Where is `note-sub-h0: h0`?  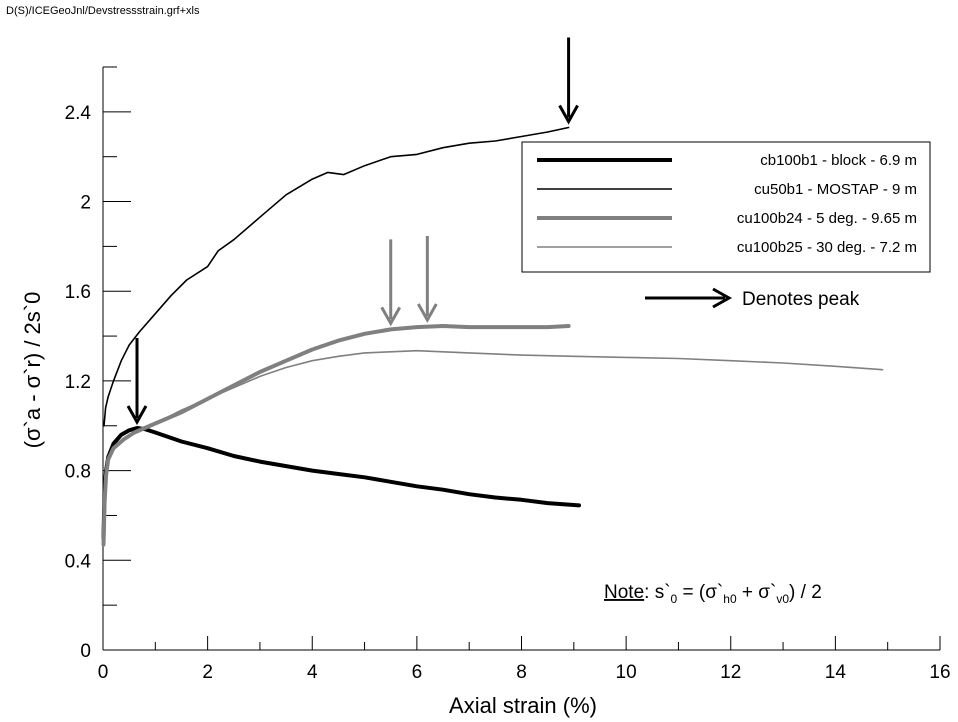
note-sub-h0: h0 is located at coordinates (730, 599).